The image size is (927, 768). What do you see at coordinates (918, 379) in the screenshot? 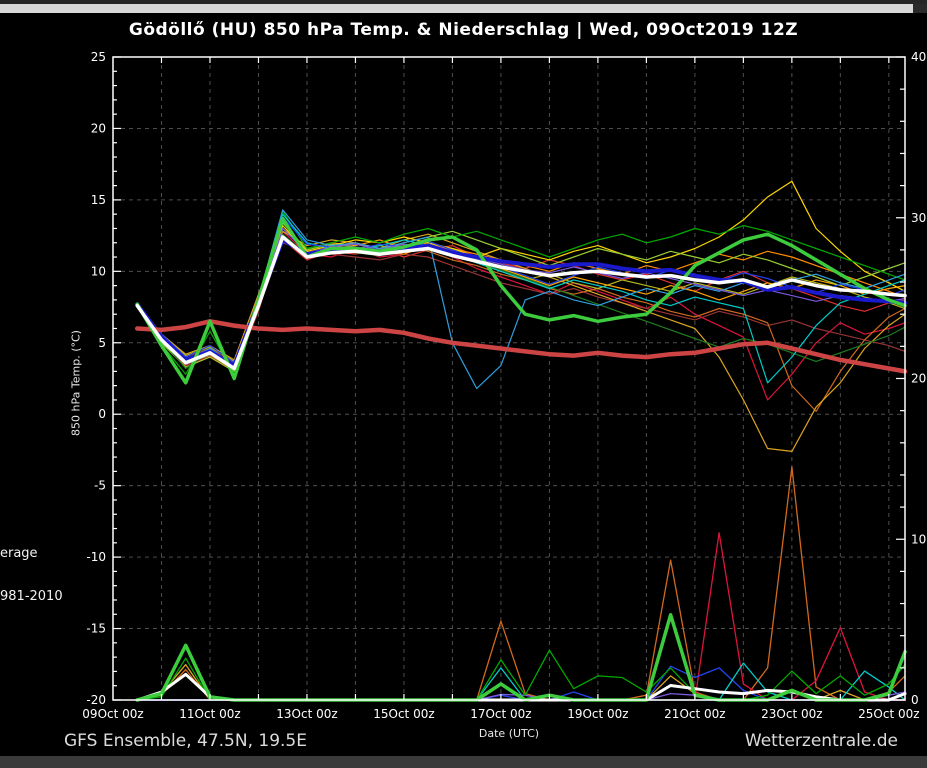
I see `y-right-tick-label: 20` at bounding box center [918, 379].